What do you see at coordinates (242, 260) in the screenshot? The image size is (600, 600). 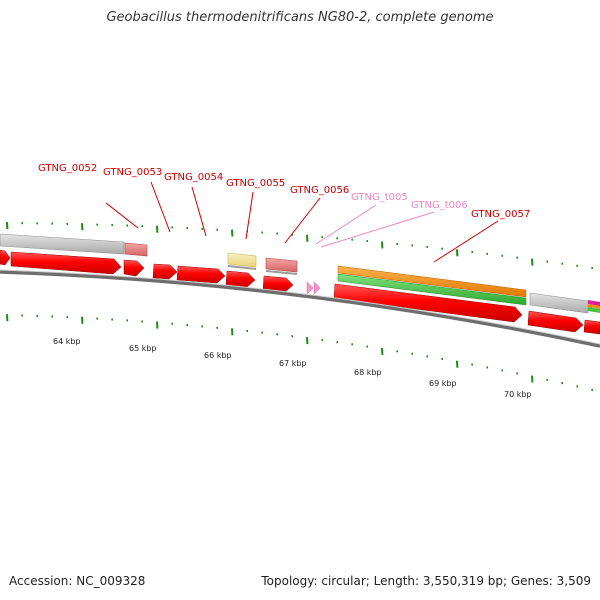 I see `yellow-feature` at bounding box center [242, 260].